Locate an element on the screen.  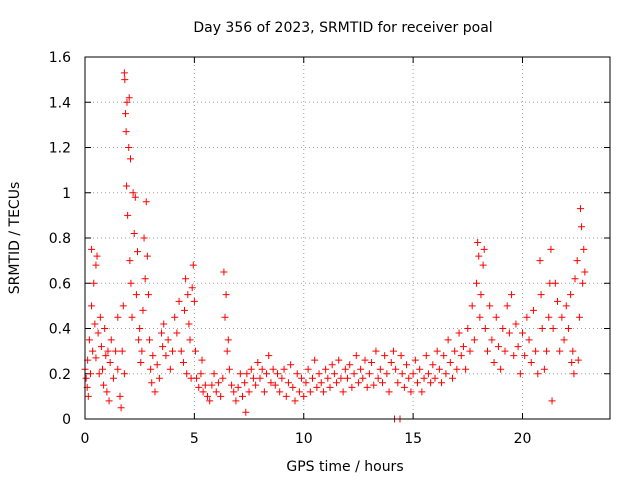
x-tick-label: 15 is located at coordinates (413, 439).